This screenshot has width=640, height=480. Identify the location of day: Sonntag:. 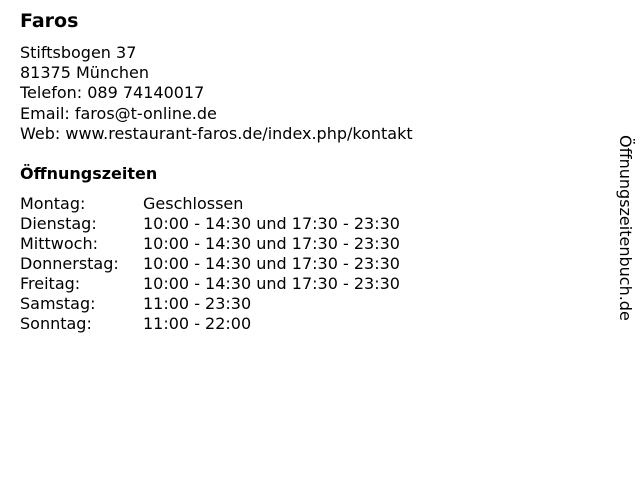
(56, 323).